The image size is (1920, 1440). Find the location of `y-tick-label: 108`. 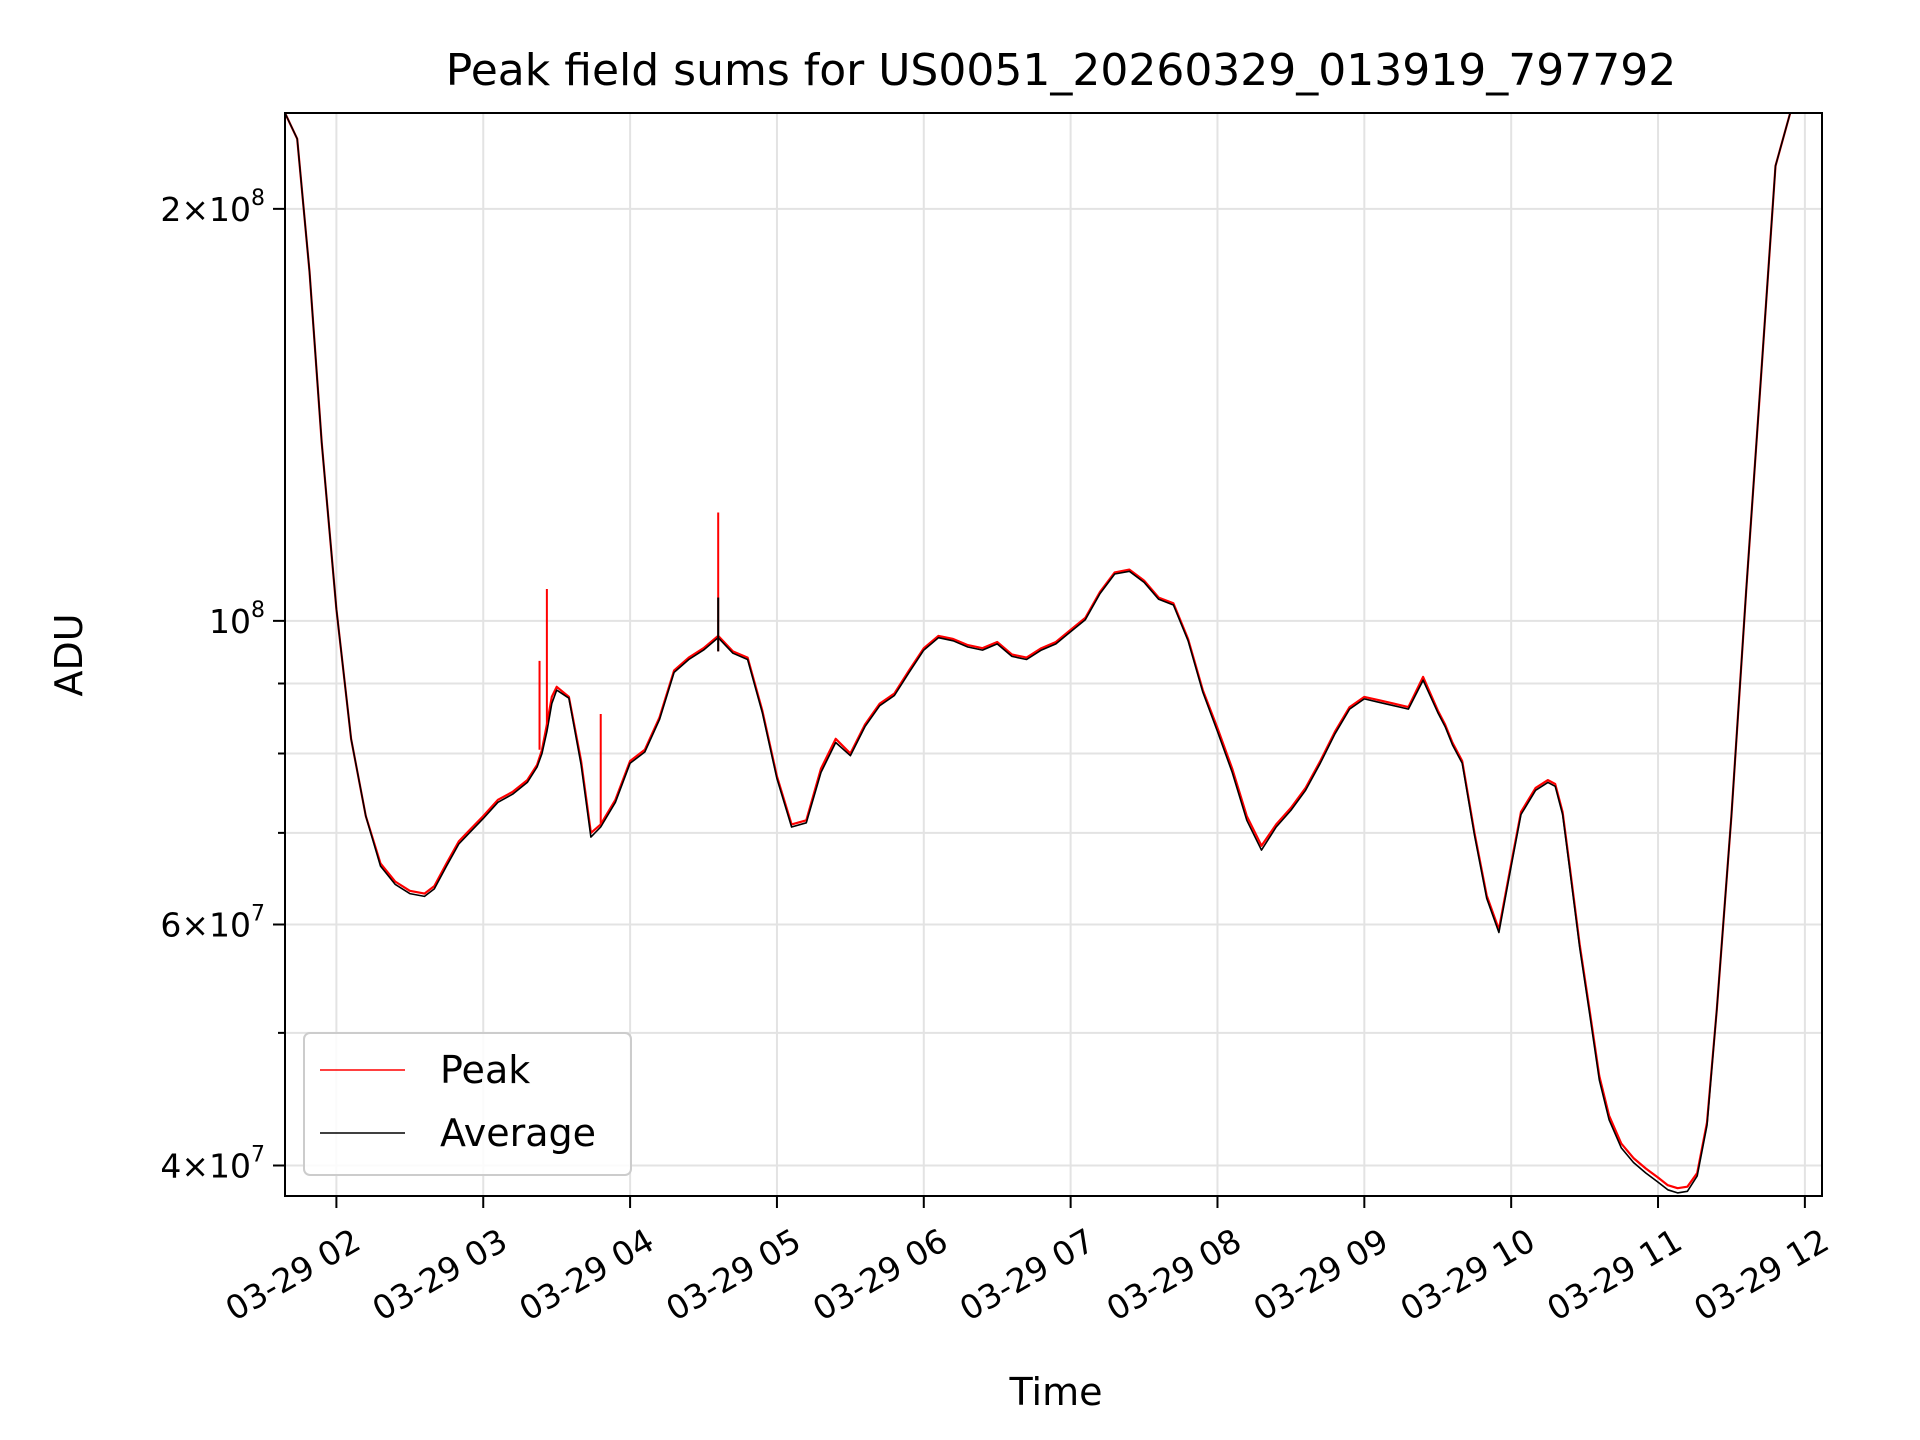

y-tick-label: 108 is located at coordinates (237, 619).